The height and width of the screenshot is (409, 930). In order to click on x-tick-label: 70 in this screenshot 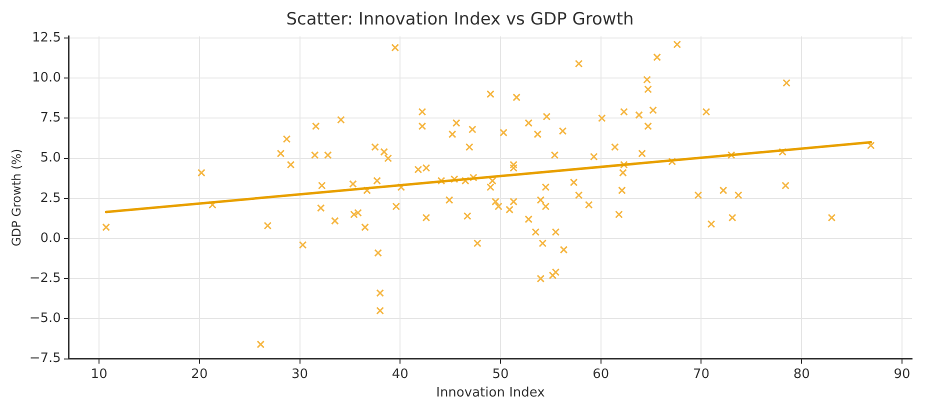, I will do `click(701, 374)`.